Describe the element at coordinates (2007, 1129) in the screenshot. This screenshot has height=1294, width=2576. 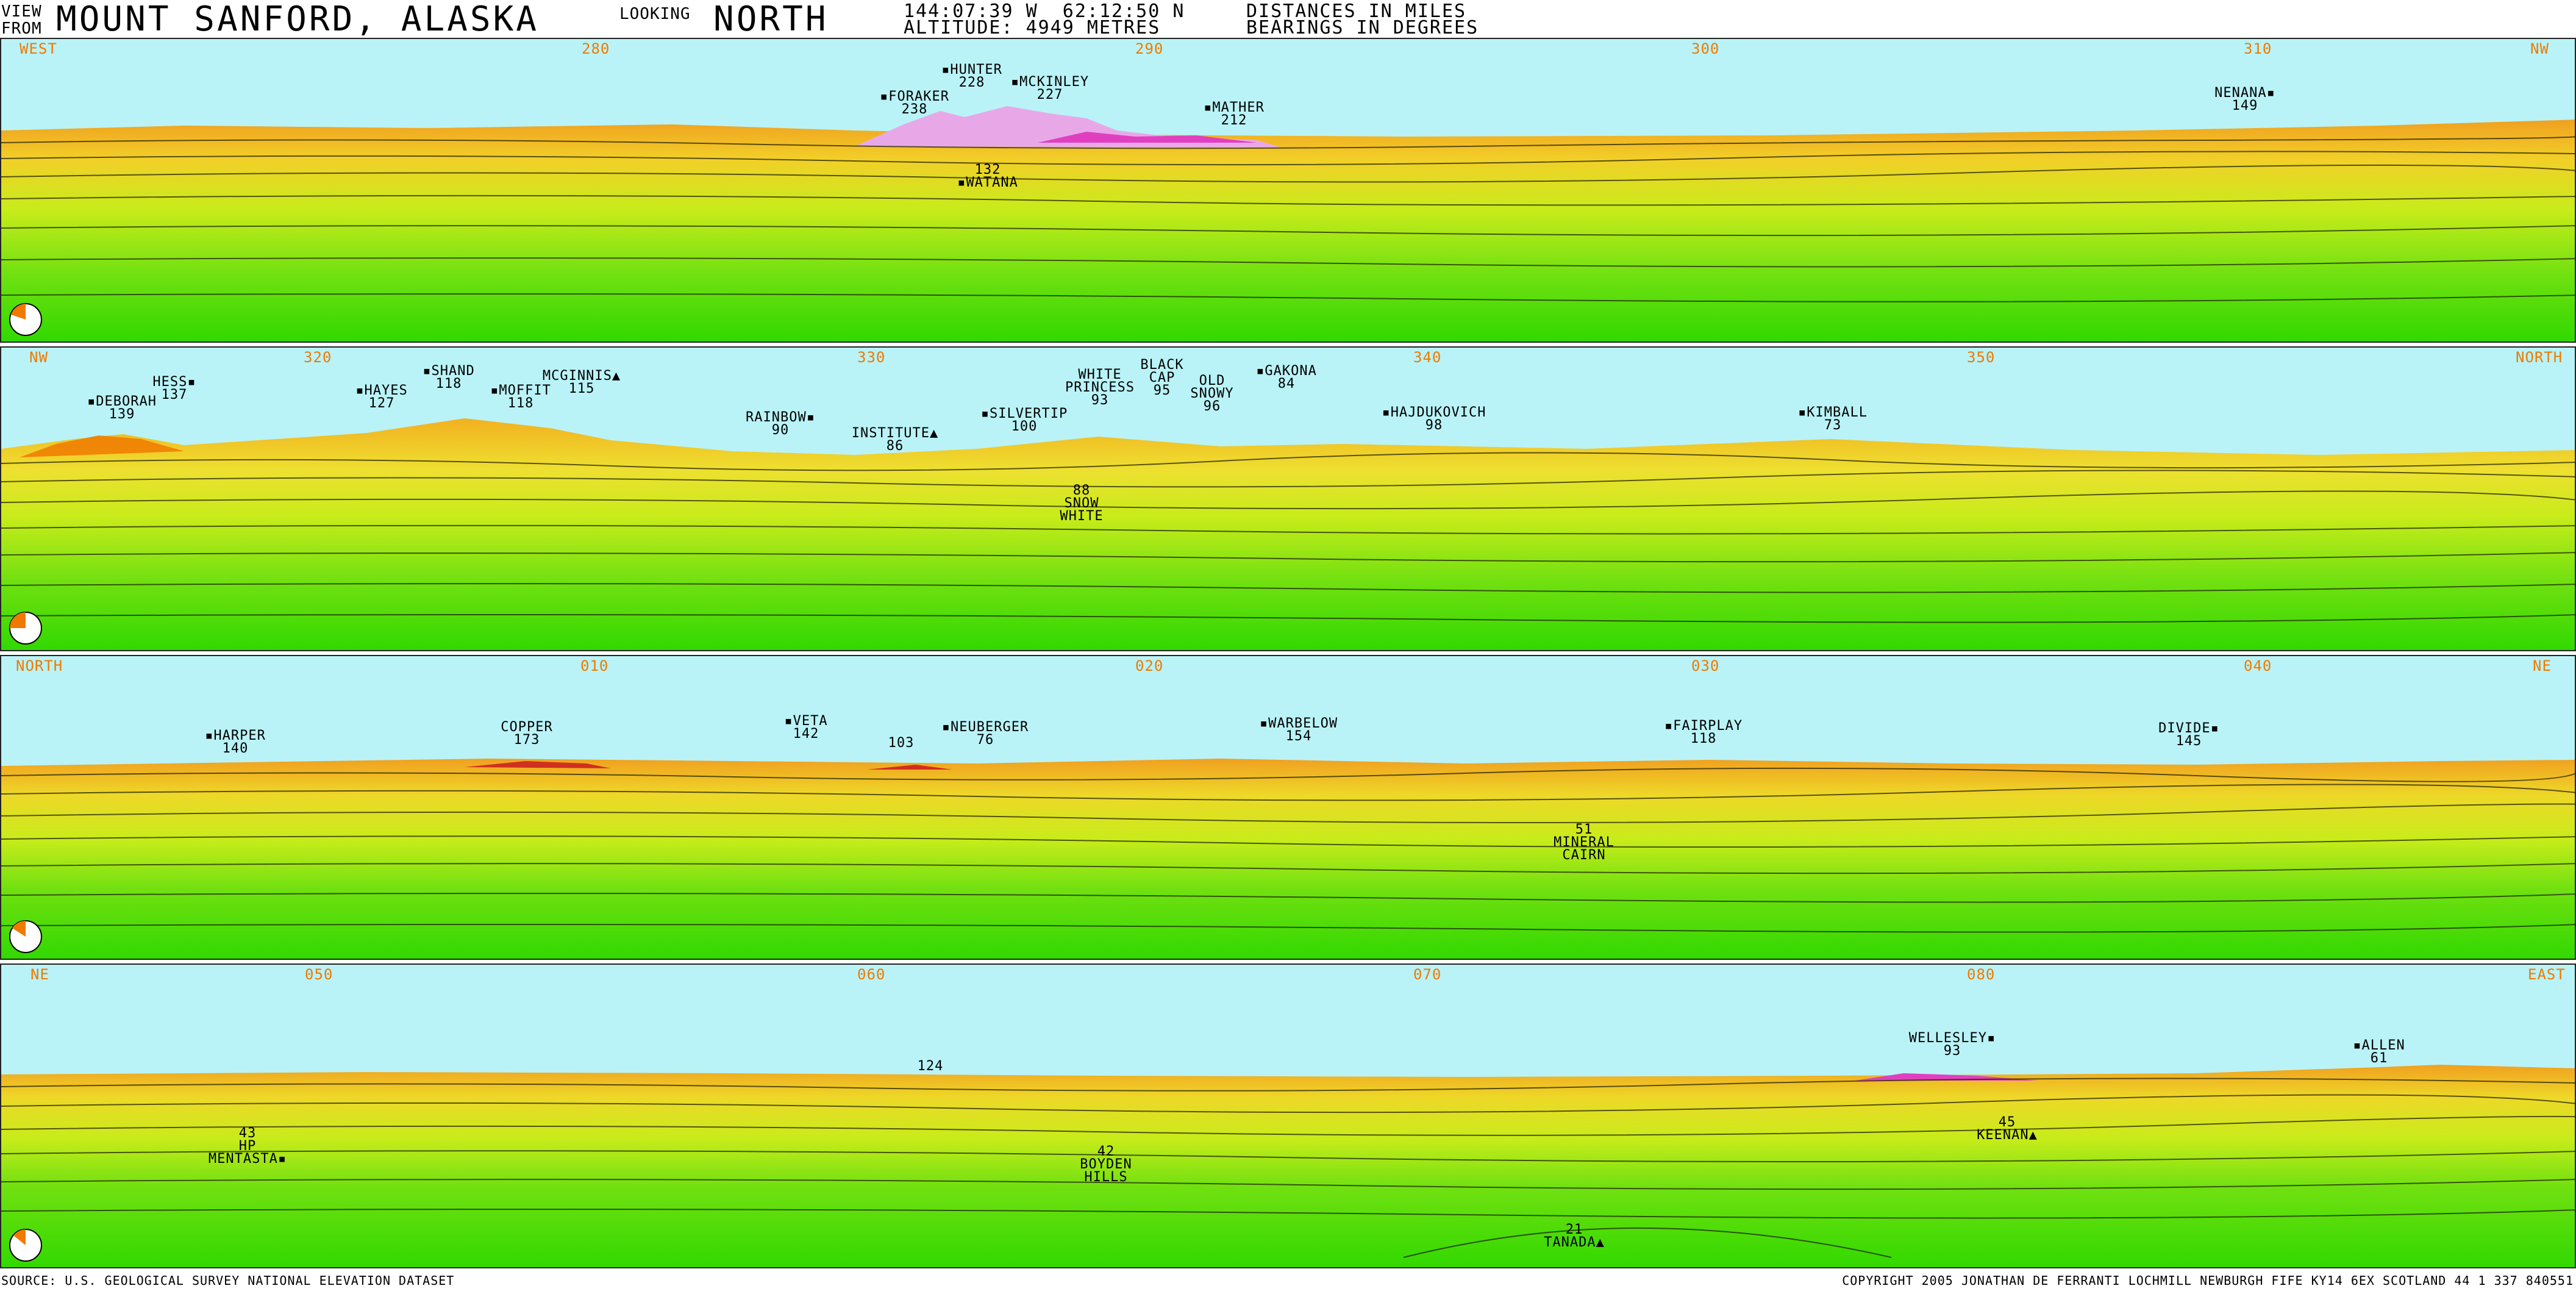
I see `peak-label: 45 KEENAN▲` at that location.